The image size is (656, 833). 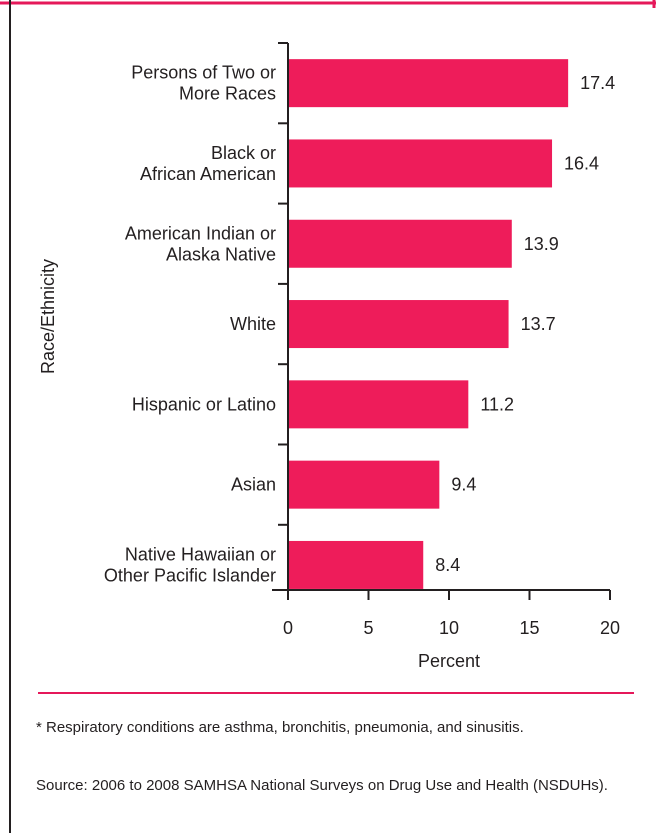 I want to click on category-label: Alaska Native, so click(x=221, y=254).